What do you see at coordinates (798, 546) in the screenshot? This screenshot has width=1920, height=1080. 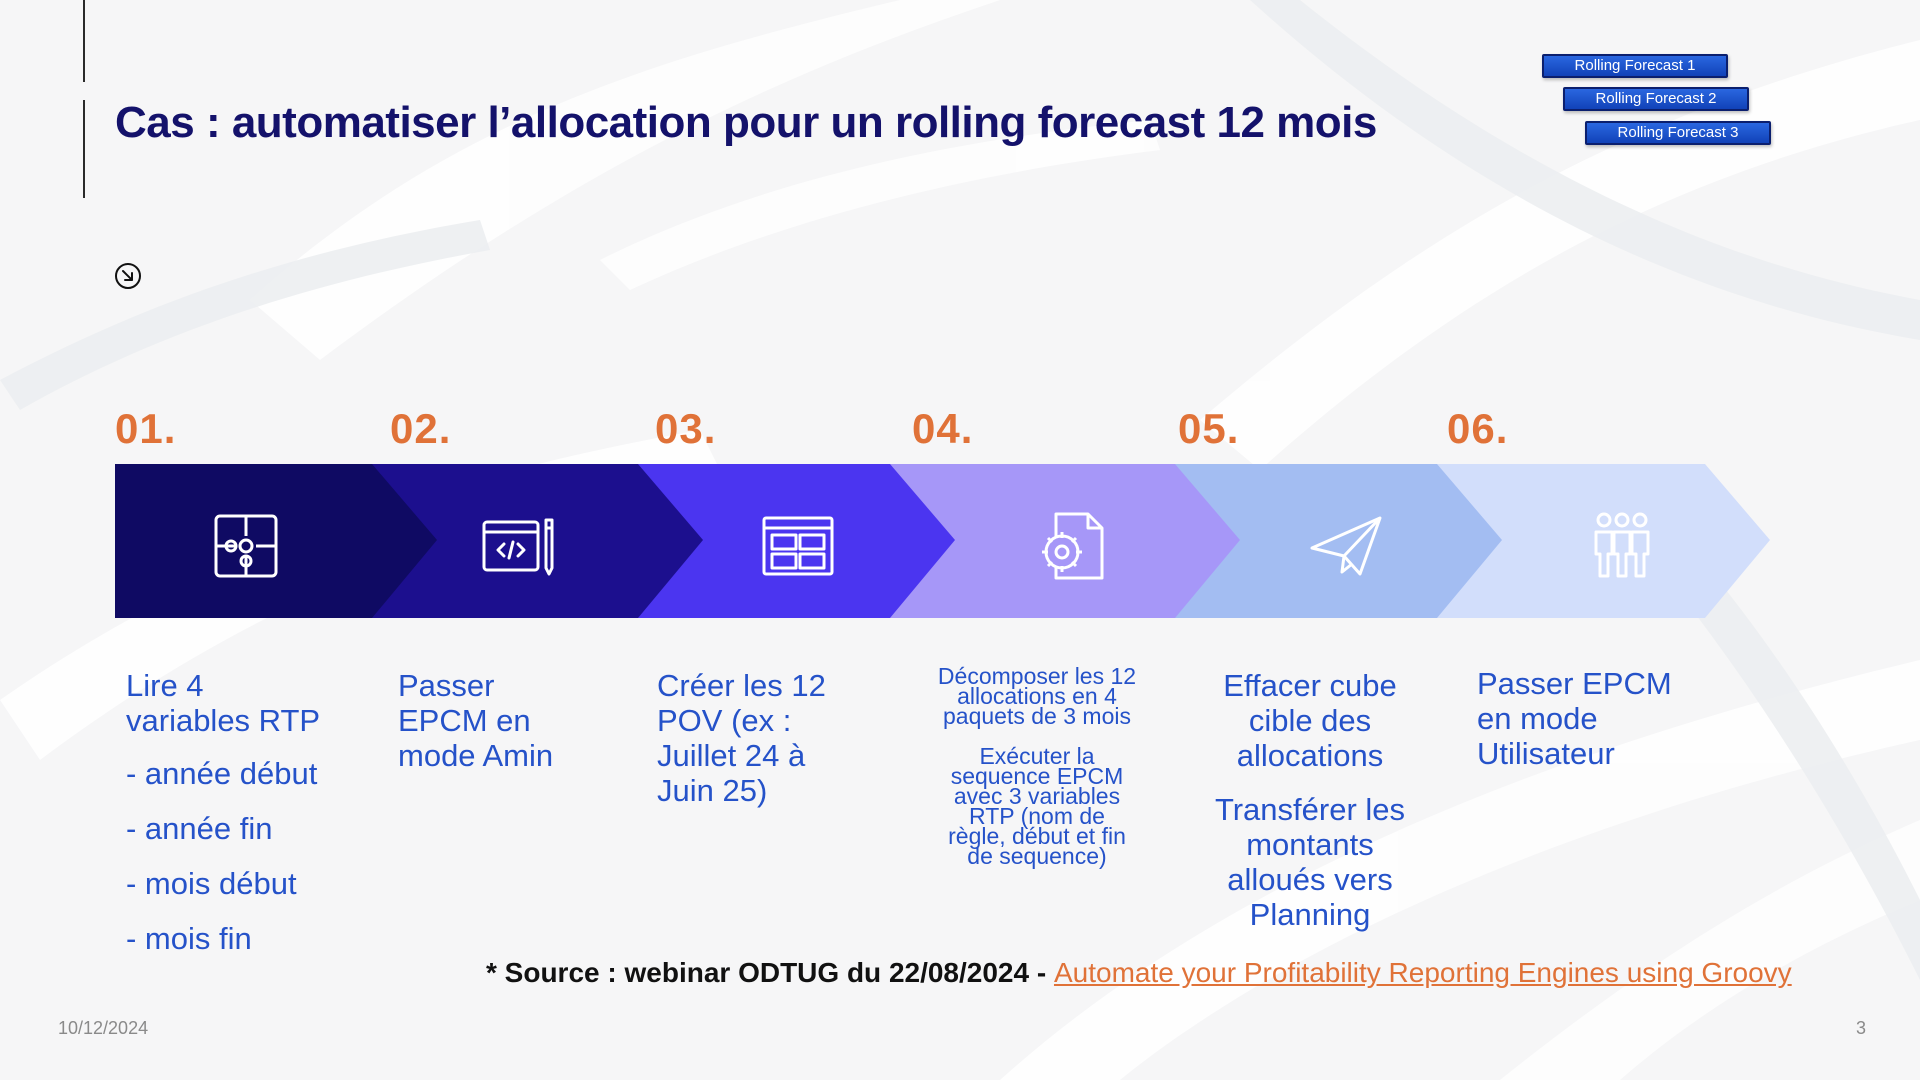 I see `dashboard-layout-icon` at bounding box center [798, 546].